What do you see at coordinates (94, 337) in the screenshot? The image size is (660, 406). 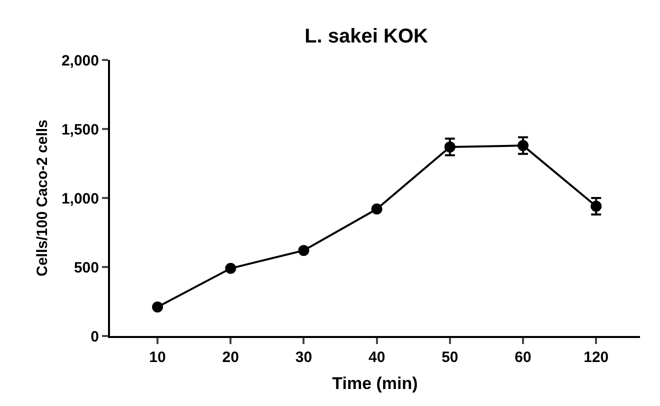 I see `y-tick-label: 0` at bounding box center [94, 337].